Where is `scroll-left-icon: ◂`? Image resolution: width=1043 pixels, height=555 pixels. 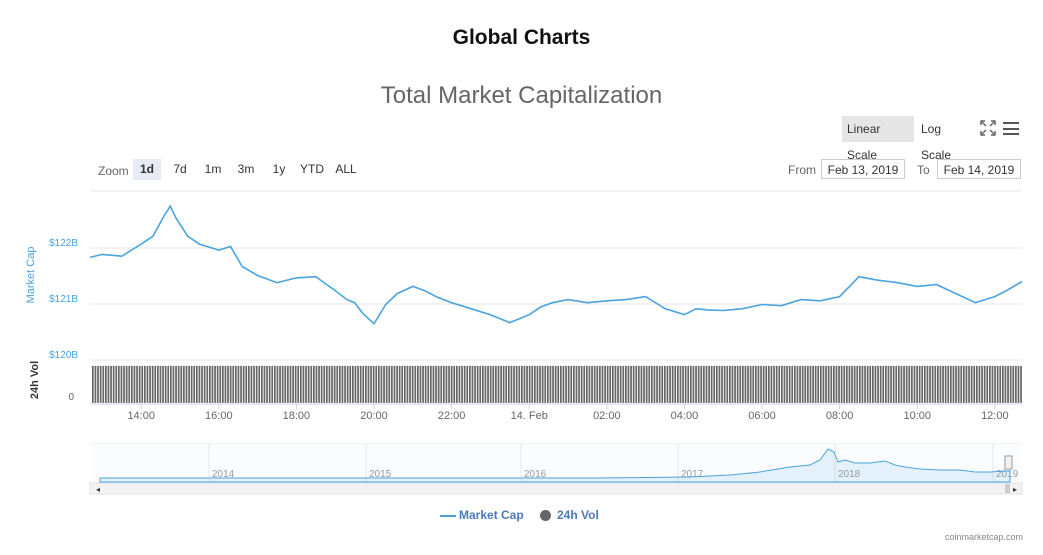 scroll-left-icon: ◂ is located at coordinates (98, 489).